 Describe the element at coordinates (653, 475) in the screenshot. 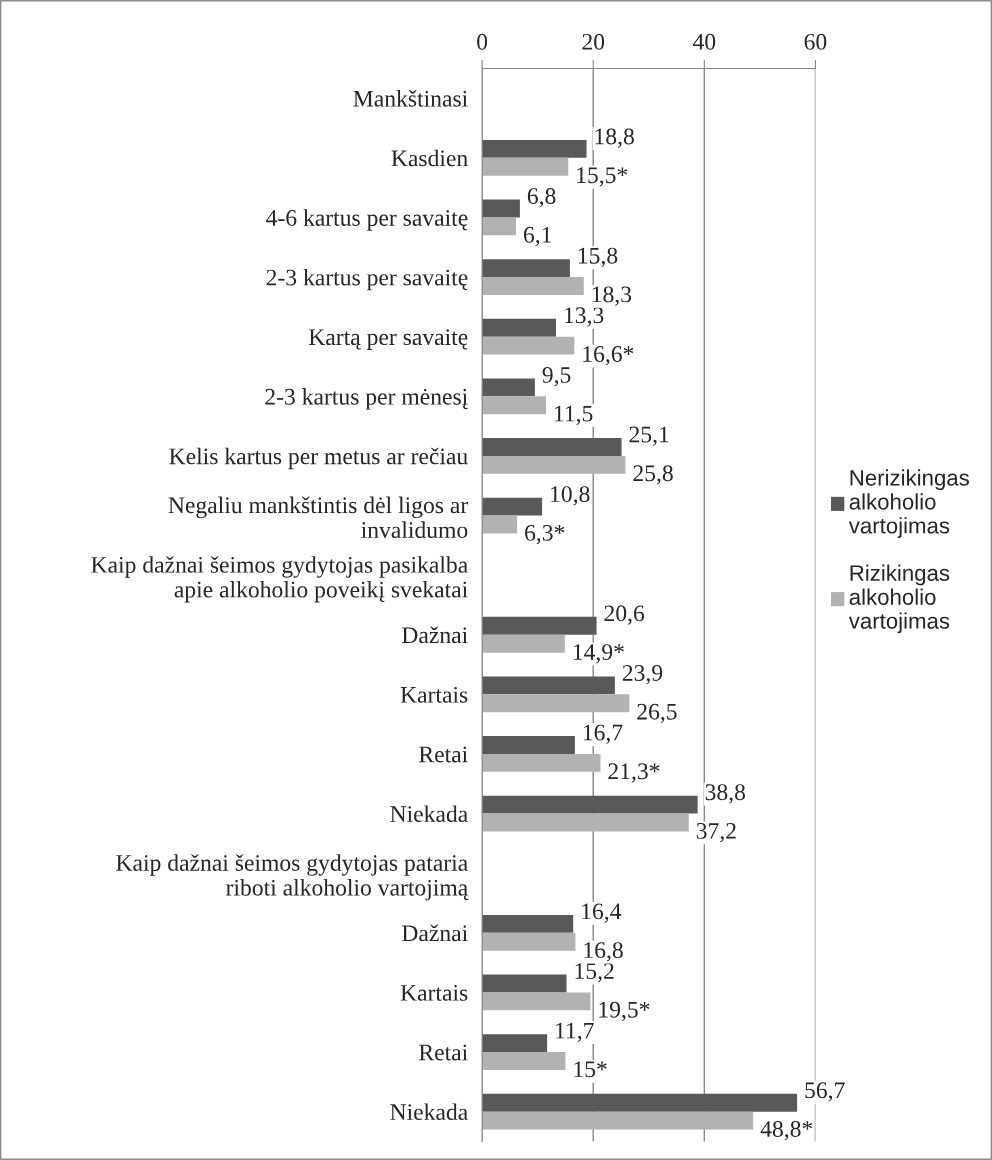

I see `data-label: 25,8` at that location.